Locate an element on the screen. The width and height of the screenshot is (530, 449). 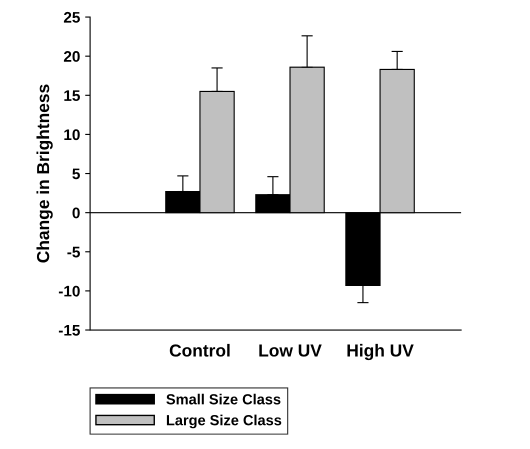
legend-label: Large Size Class is located at coordinates (224, 421).